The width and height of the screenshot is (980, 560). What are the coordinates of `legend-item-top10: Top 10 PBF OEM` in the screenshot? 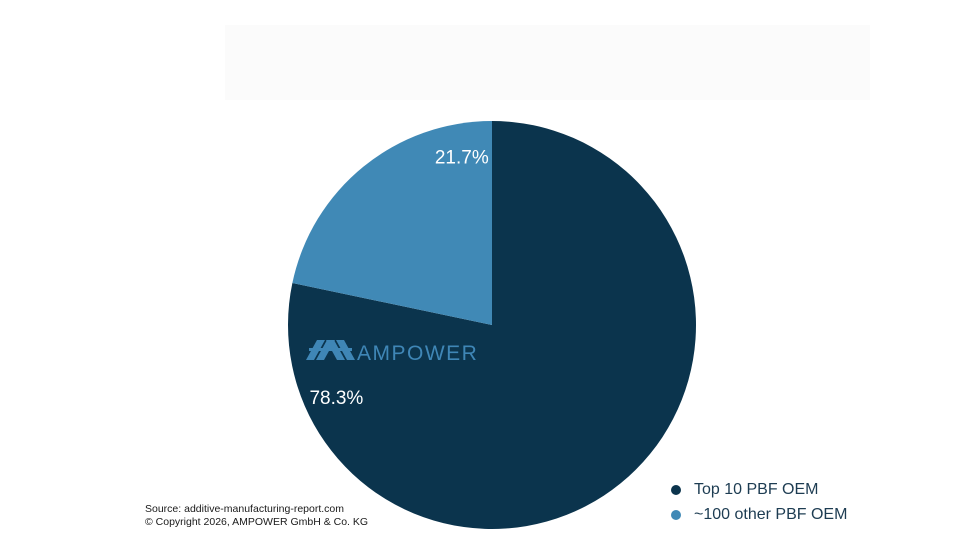 It's located at (759, 489).